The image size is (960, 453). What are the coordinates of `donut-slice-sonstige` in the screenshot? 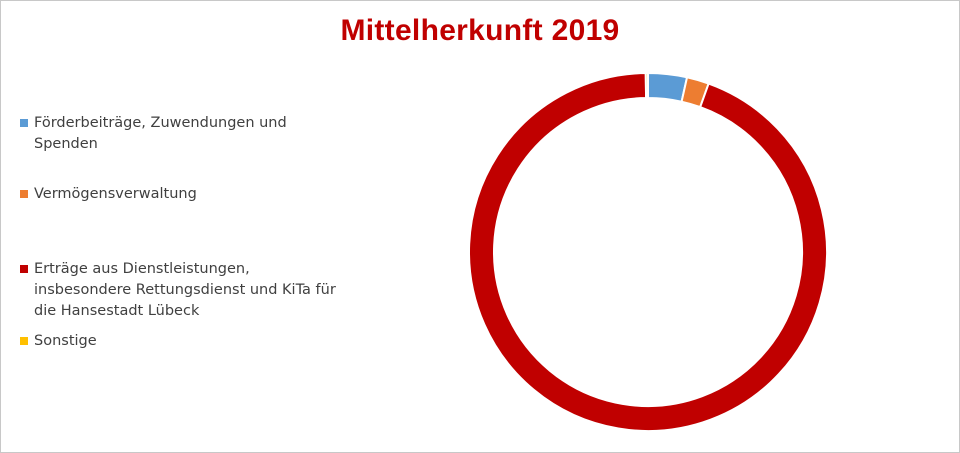 It's located at (646, 85).